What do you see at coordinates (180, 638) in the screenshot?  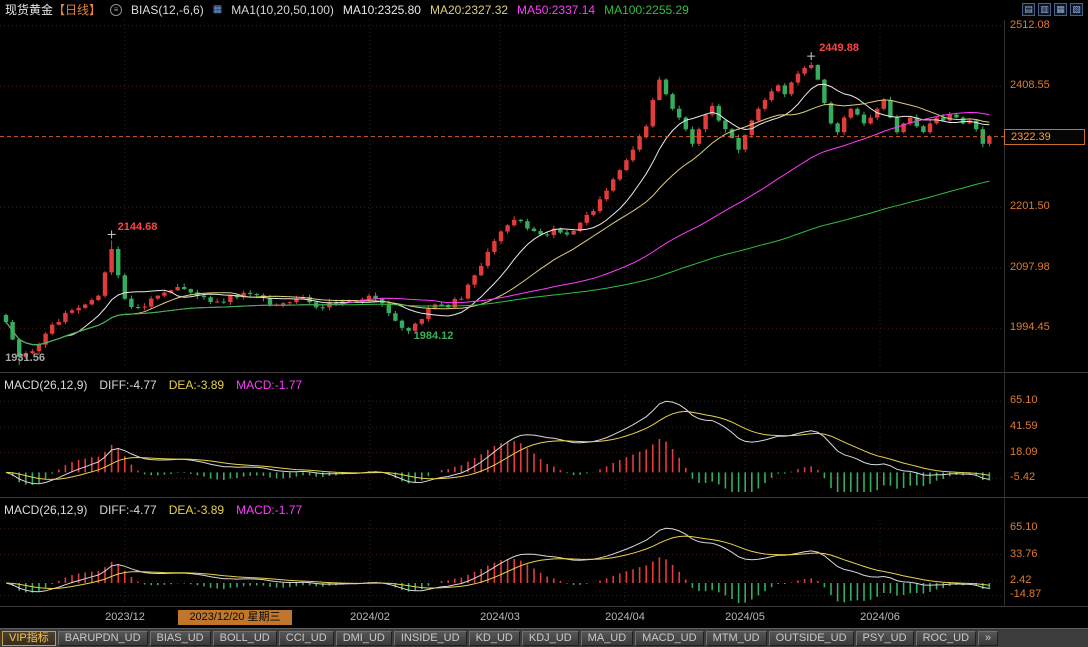 I see `tab-bias-ud: BIAS_UD` at bounding box center [180, 638].